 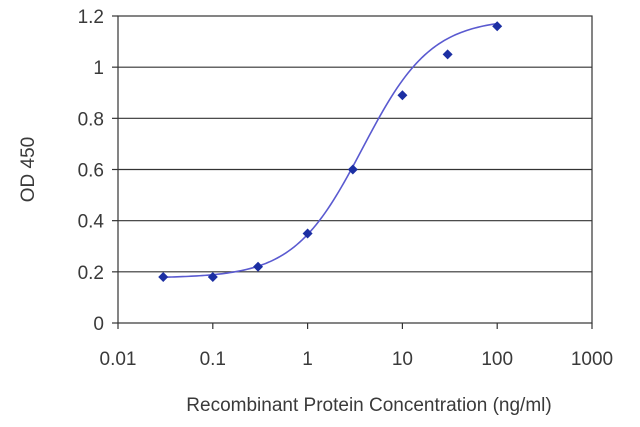 I want to click on y-tick-label: 0.6, so click(x=91, y=171).